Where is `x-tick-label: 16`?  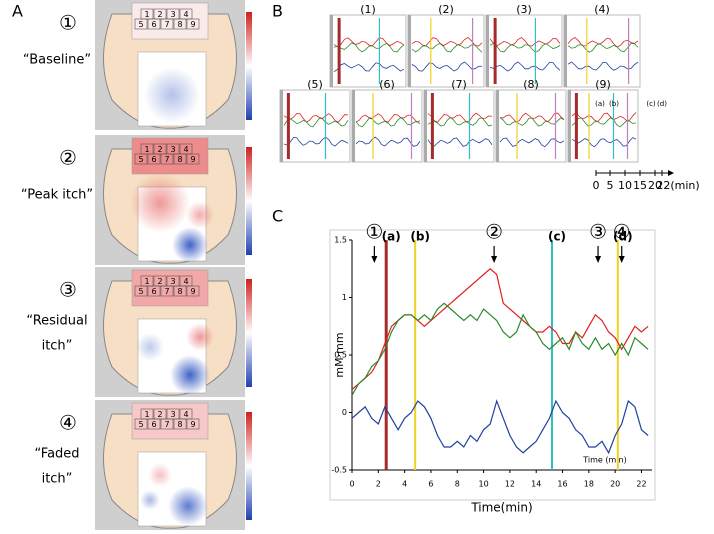 x-tick-label: 16 is located at coordinates (562, 484).